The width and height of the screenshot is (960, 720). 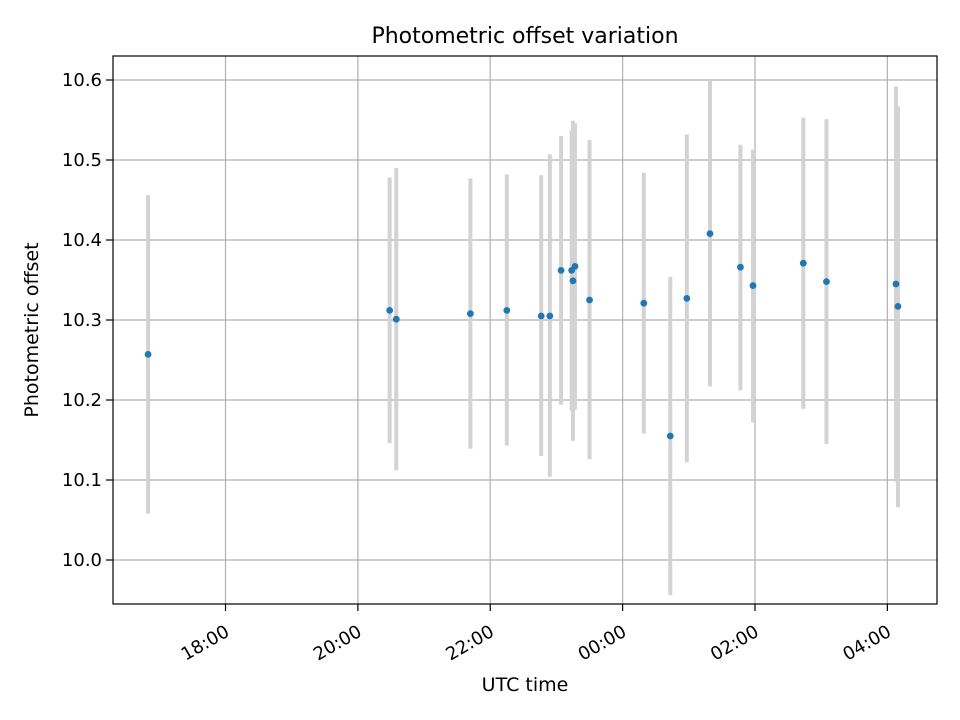 What do you see at coordinates (524, 36) in the screenshot?
I see `chart-title: Photometric offset variation` at bounding box center [524, 36].